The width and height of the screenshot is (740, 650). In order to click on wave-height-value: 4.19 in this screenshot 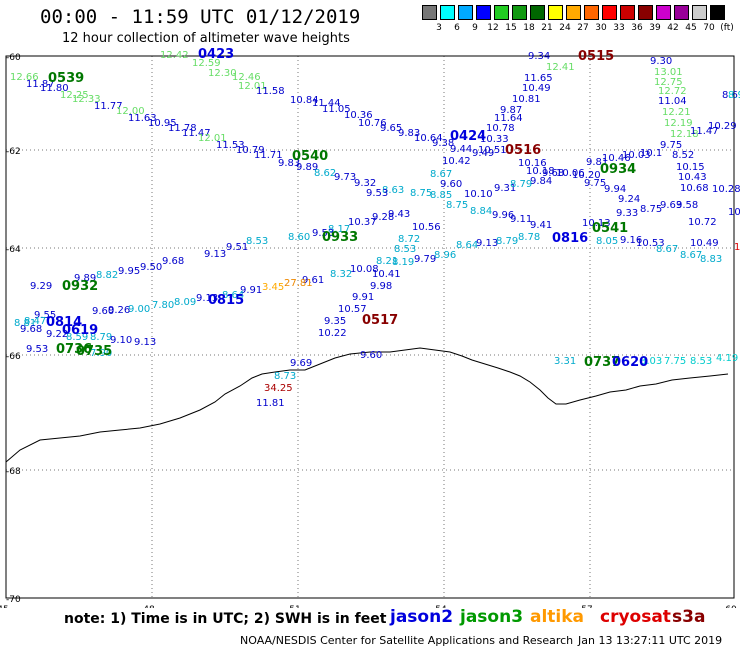, I will do `click(727, 358)`.